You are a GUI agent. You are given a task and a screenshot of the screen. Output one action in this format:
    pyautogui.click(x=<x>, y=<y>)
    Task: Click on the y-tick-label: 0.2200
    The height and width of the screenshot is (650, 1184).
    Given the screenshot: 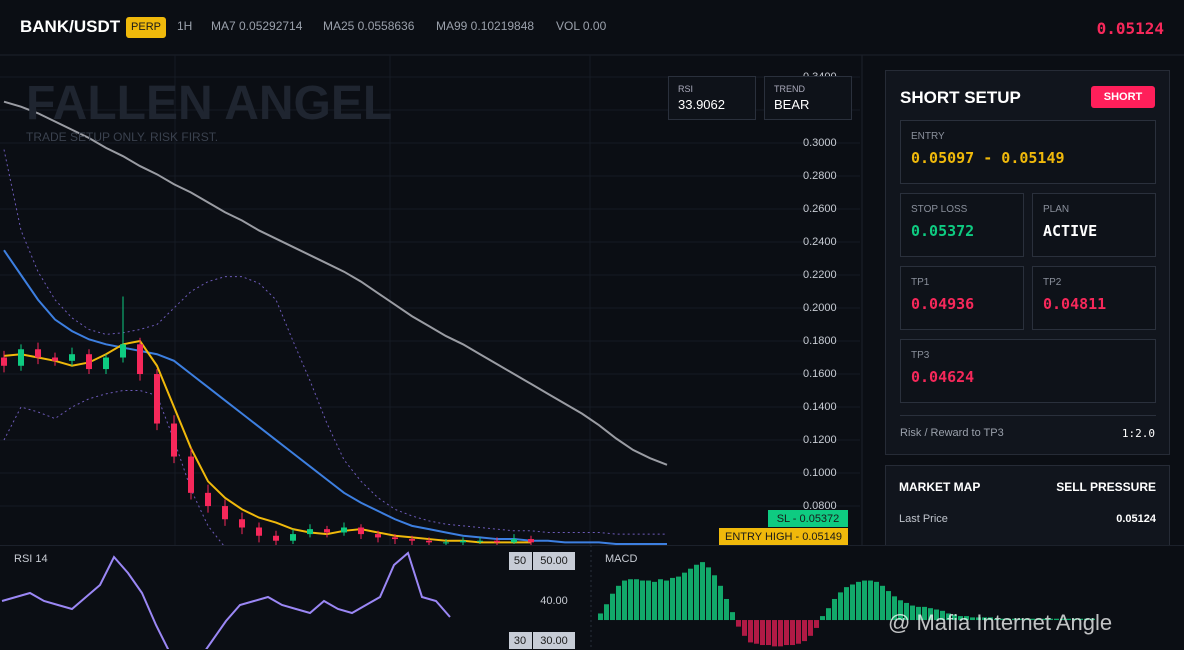 What is the action you would take?
    pyautogui.click(x=820, y=275)
    